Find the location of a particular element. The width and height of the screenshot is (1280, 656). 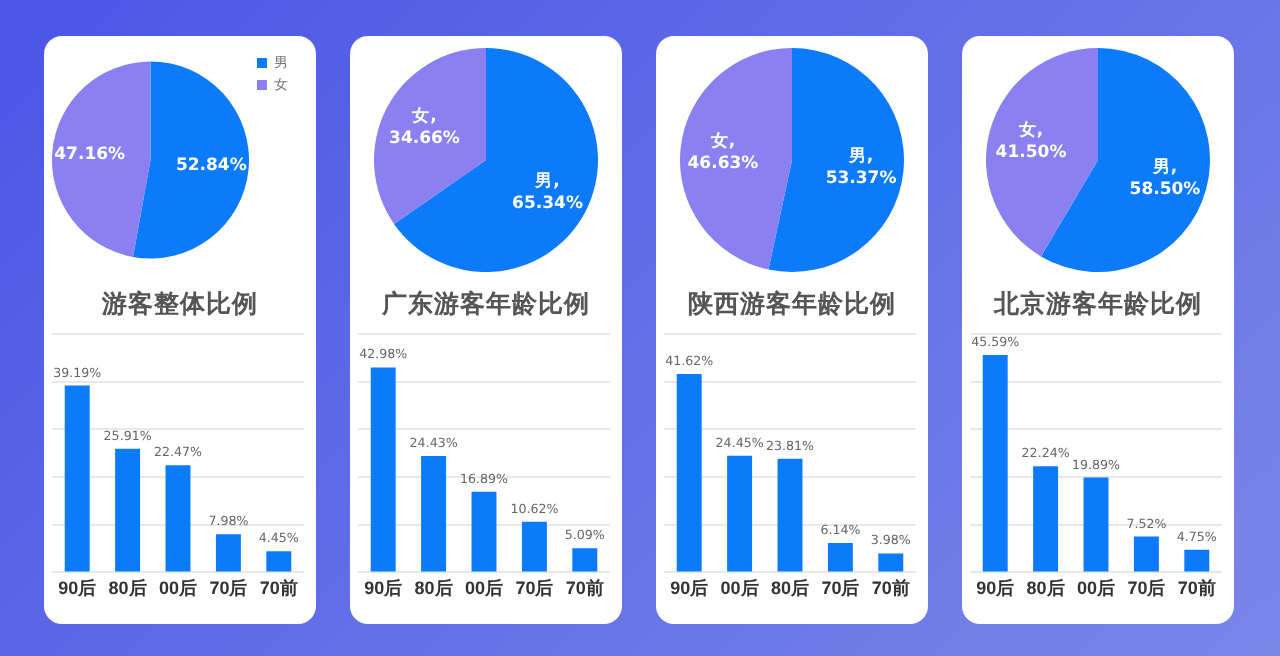

chart-title: 广东游客年龄比例 is located at coordinates (486, 305).